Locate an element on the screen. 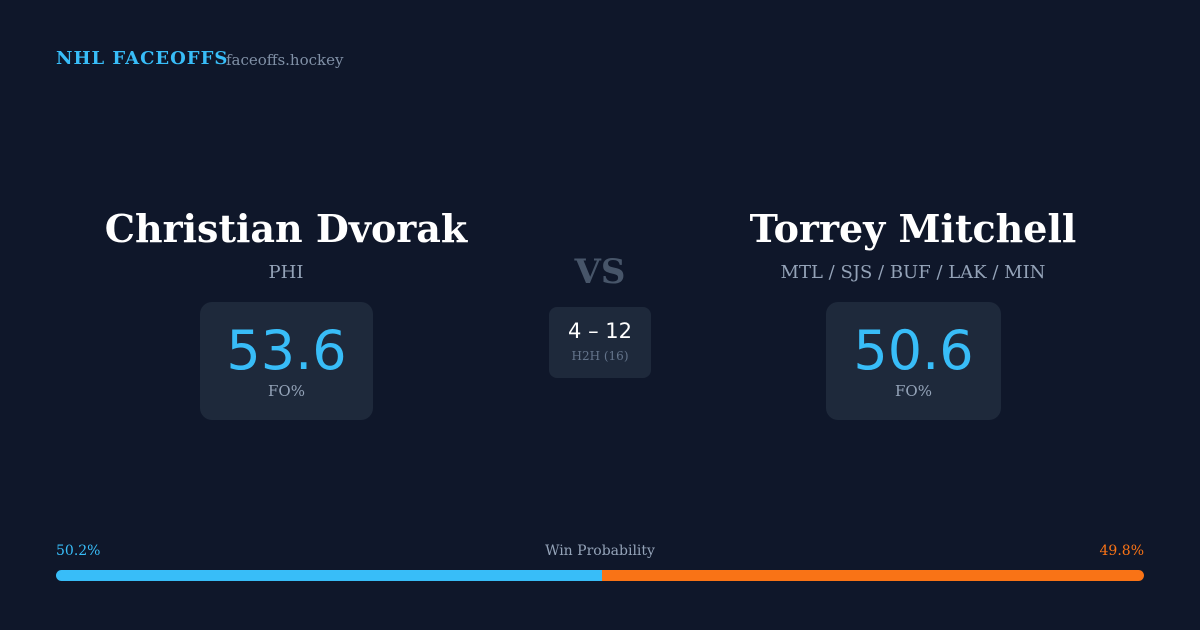 This screenshot has width=1200, height=630. vs: VS is located at coordinates (600, 272).